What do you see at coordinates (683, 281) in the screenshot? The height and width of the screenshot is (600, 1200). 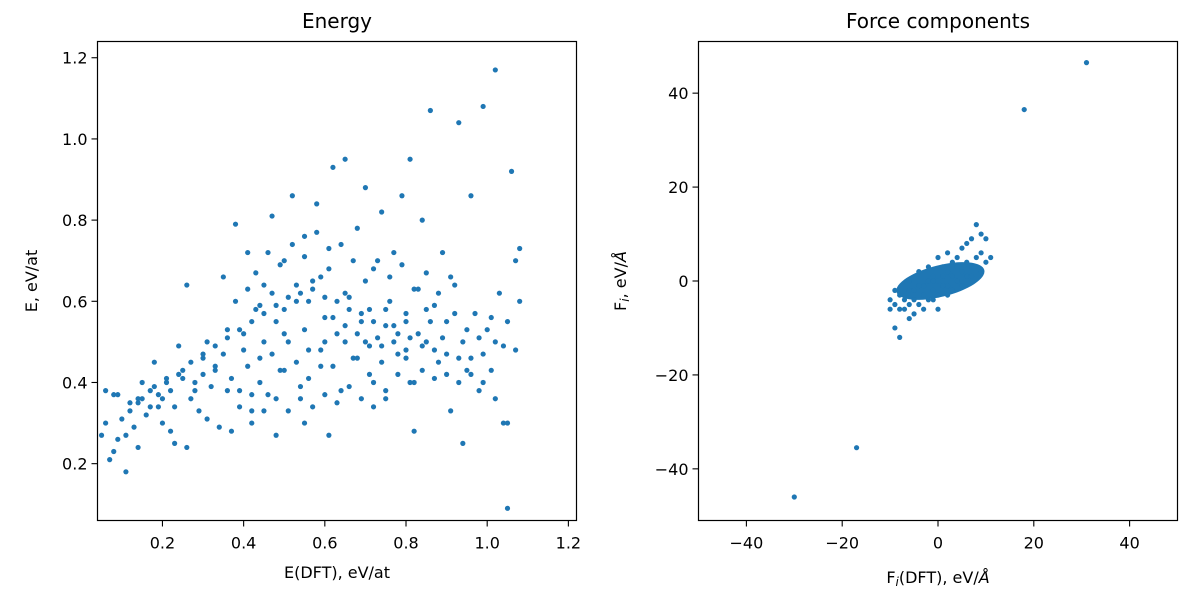 I see `force-y-tick-label-2: 0` at bounding box center [683, 281].